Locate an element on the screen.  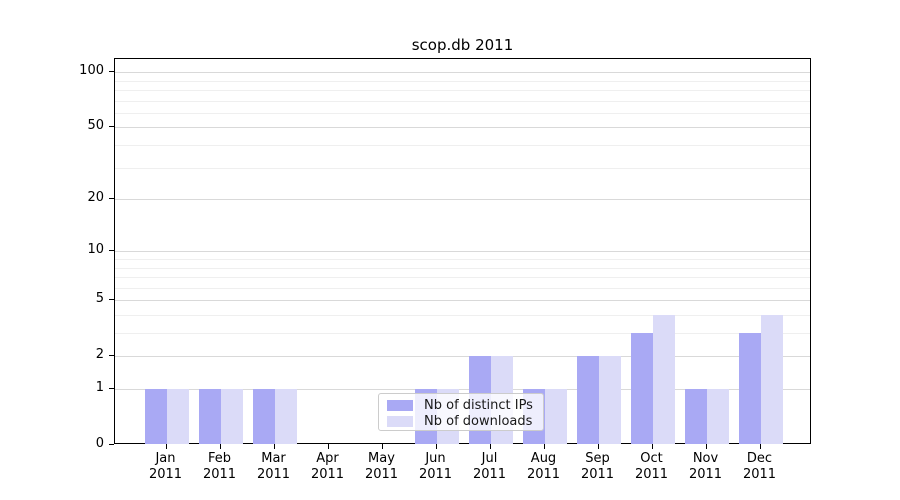
x-tick-label: May 2011 is located at coordinates (381, 466).